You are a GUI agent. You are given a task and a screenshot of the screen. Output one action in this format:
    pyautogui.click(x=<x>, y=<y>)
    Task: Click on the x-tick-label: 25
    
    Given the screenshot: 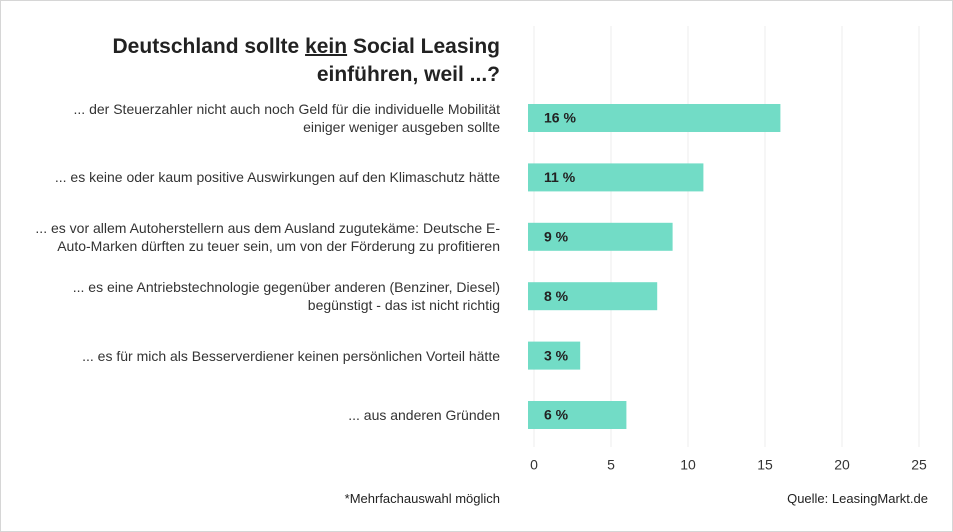 What is the action you would take?
    pyautogui.click(x=919, y=465)
    